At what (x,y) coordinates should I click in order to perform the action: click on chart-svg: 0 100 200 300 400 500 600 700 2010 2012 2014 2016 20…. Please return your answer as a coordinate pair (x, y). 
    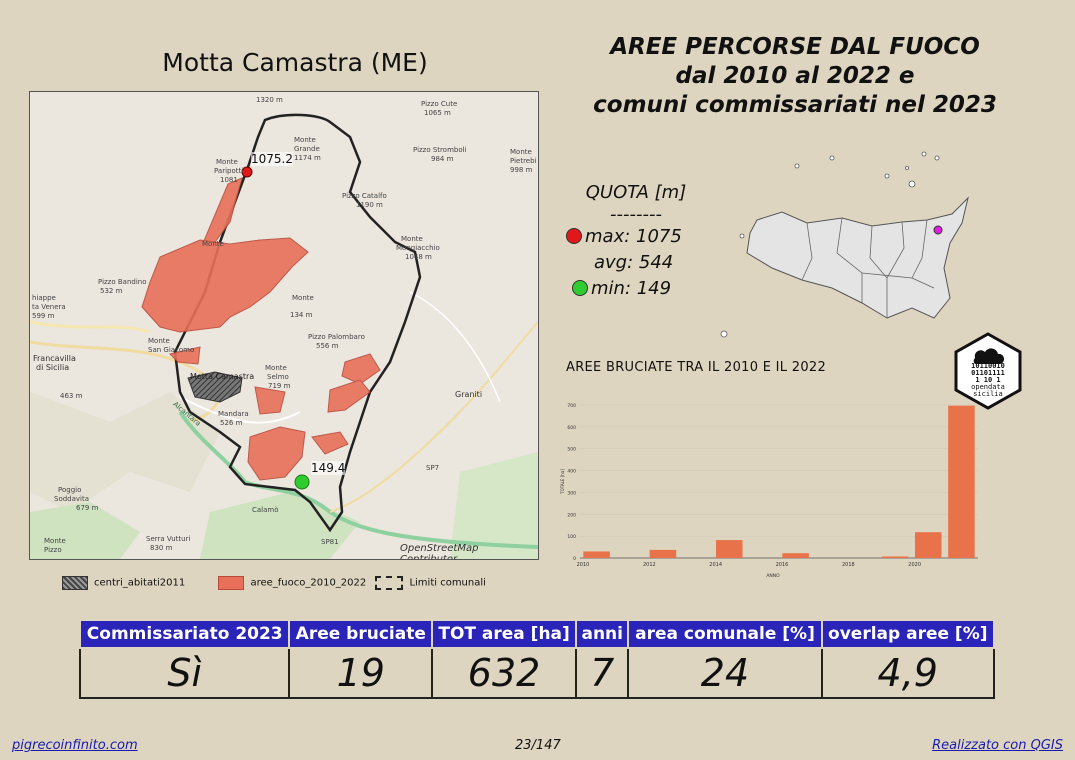
    Looking at the image, I should click on (769, 491).